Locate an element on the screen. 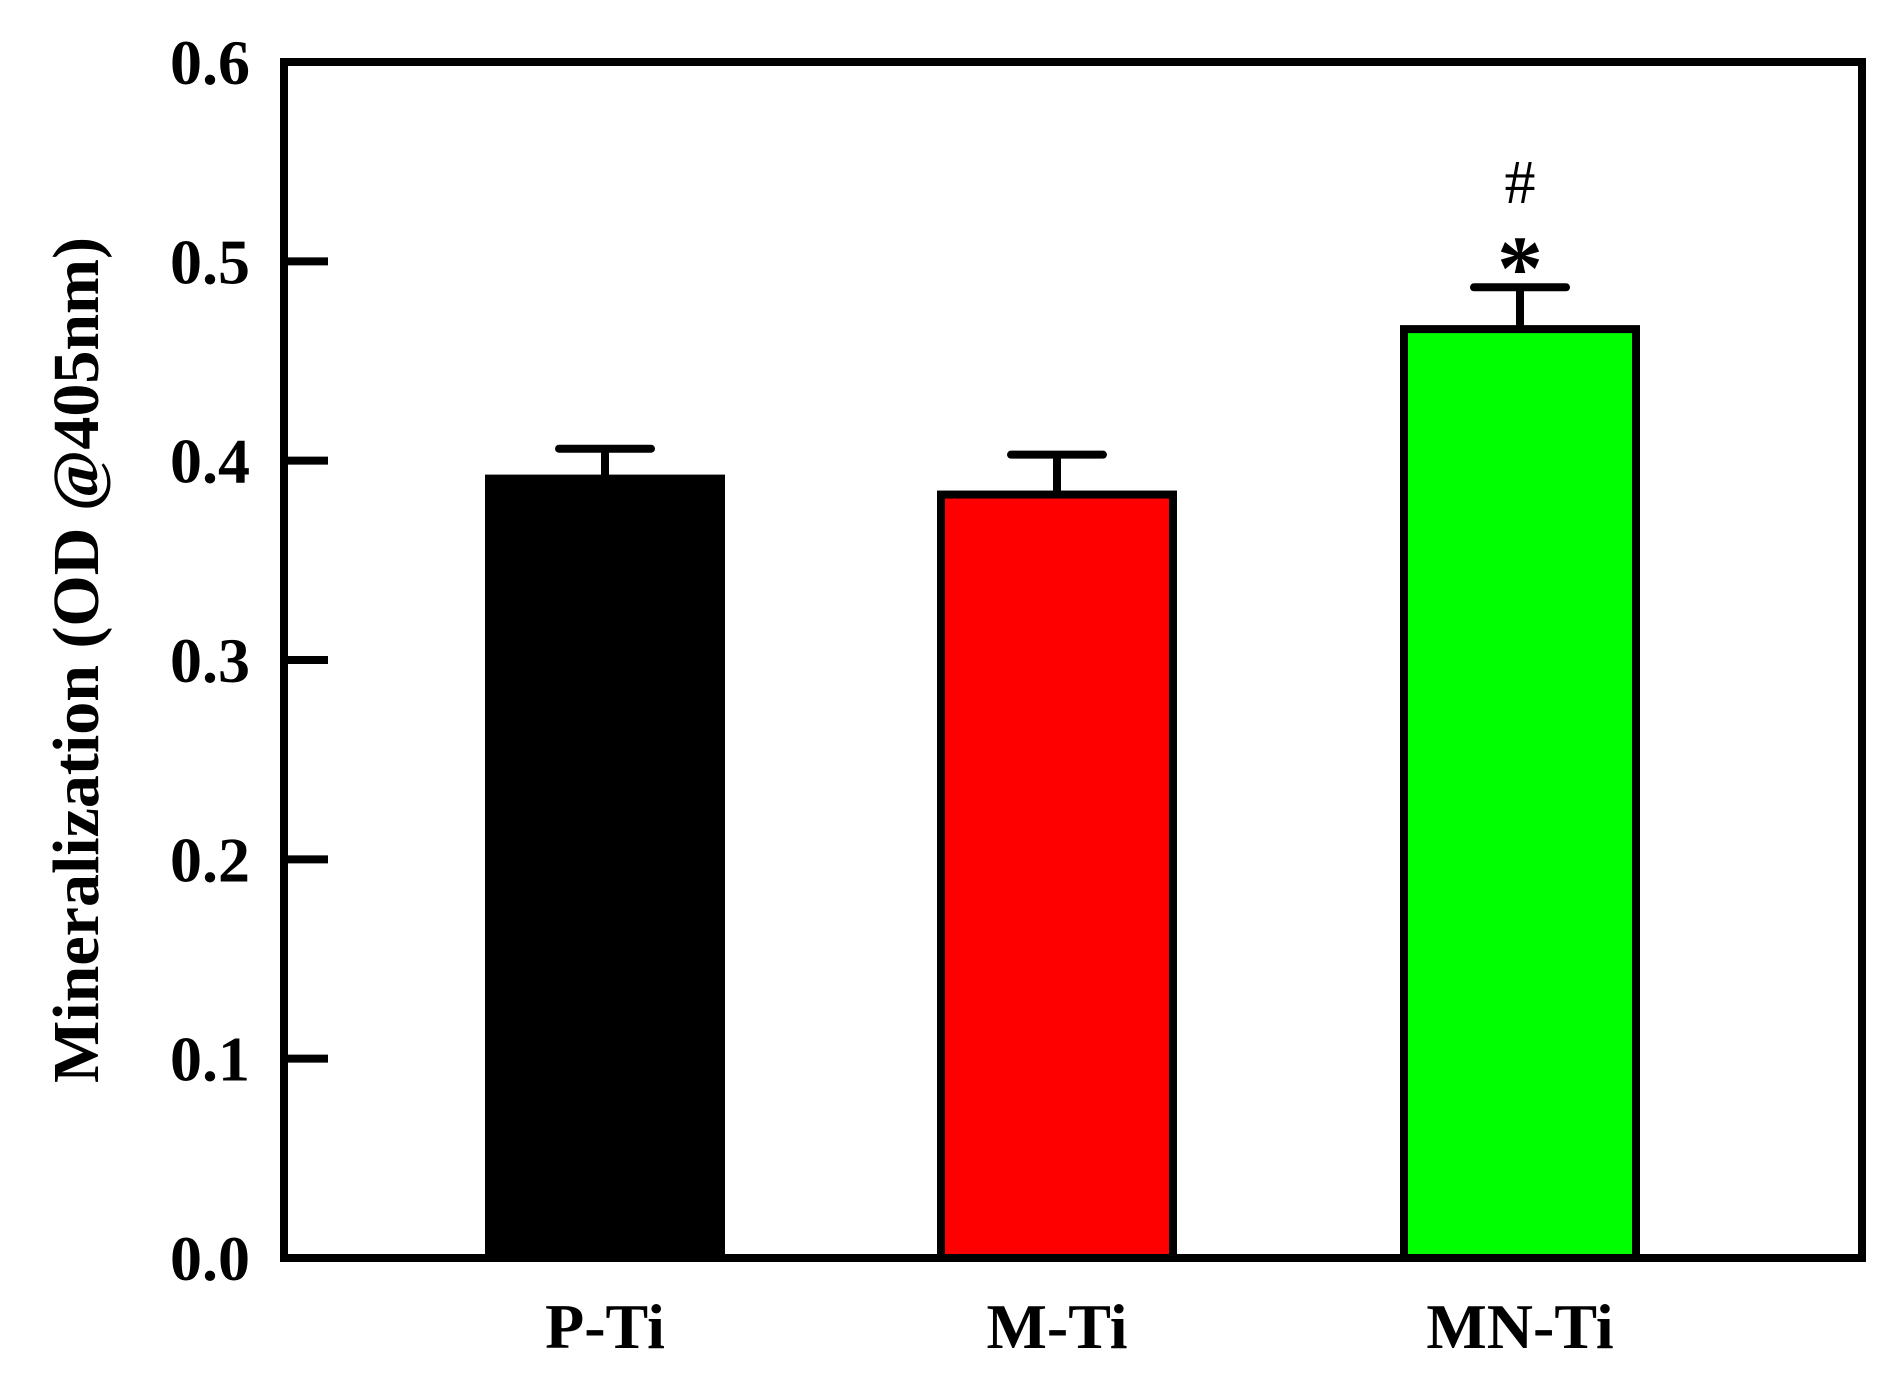 The width and height of the screenshot is (1892, 1380). y-tick-label-0.0: 0.0 is located at coordinates (210, 1258).